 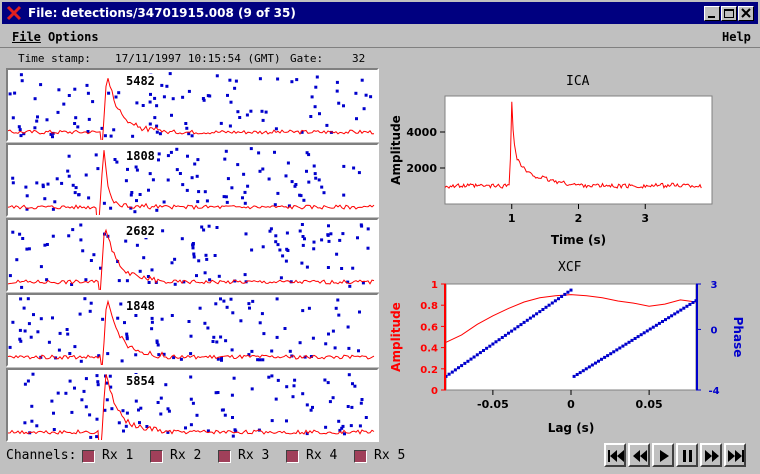 What do you see at coordinates (712, 13) in the screenshot?
I see `minimize-button` at bounding box center [712, 13].